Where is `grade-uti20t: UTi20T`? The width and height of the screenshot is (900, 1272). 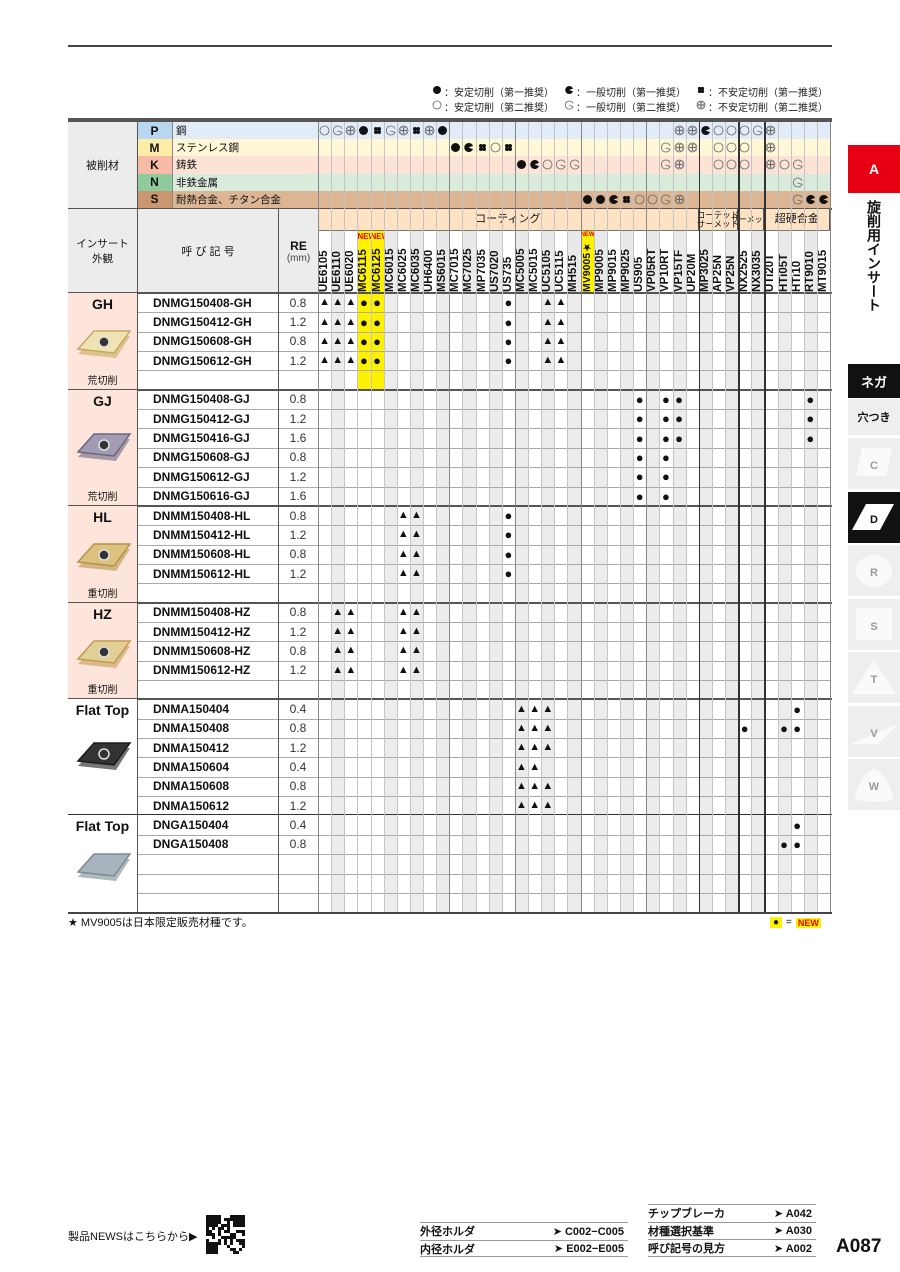
grade-uti20t: UTi20T is located at coordinates (770, 272).